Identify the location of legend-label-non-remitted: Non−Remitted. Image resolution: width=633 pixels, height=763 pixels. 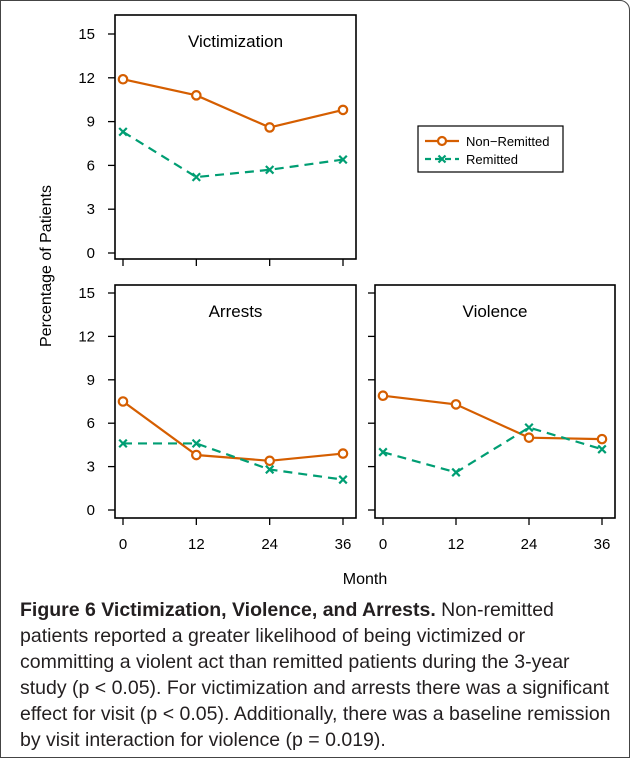
(507, 141).